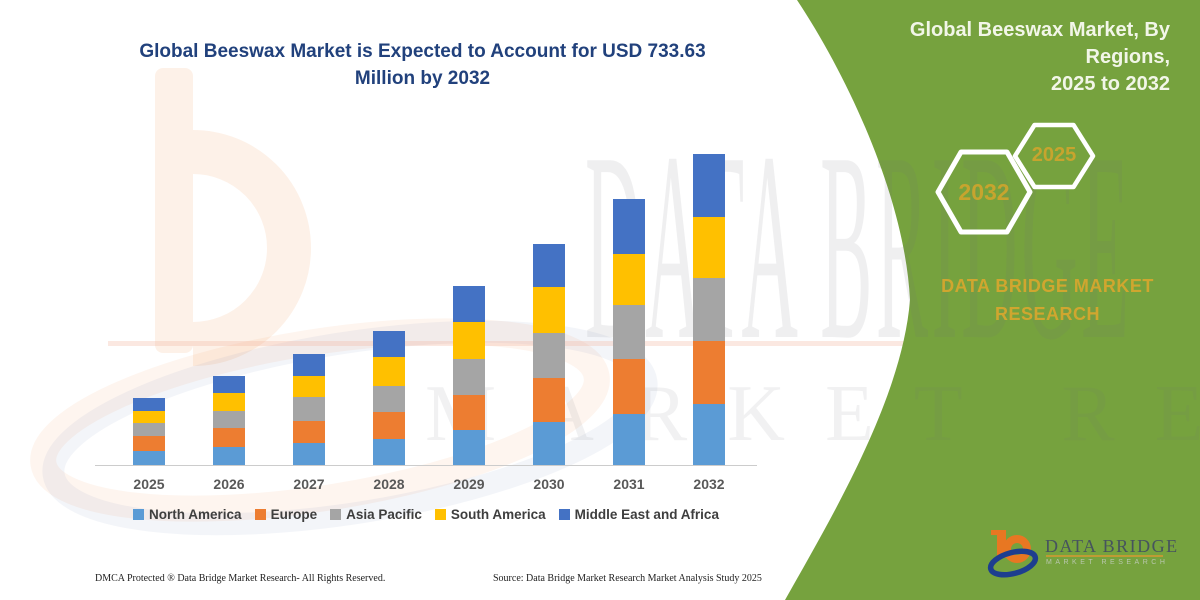  What do you see at coordinates (469, 340) in the screenshot?
I see `bar-segment-2029-south-america` at bounding box center [469, 340].